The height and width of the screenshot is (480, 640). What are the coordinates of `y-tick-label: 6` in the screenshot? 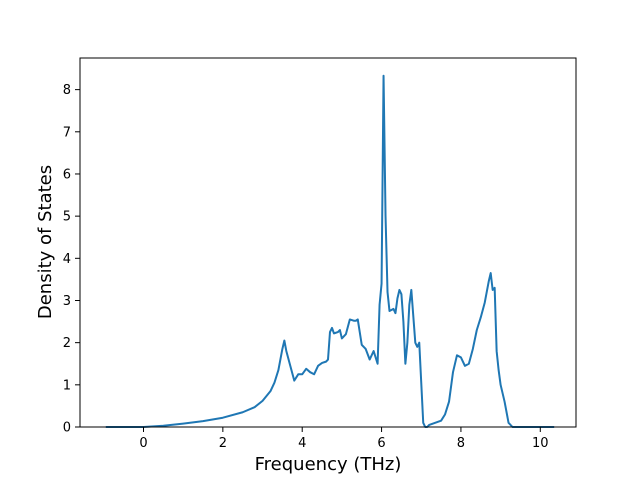 It's located at (67, 174).